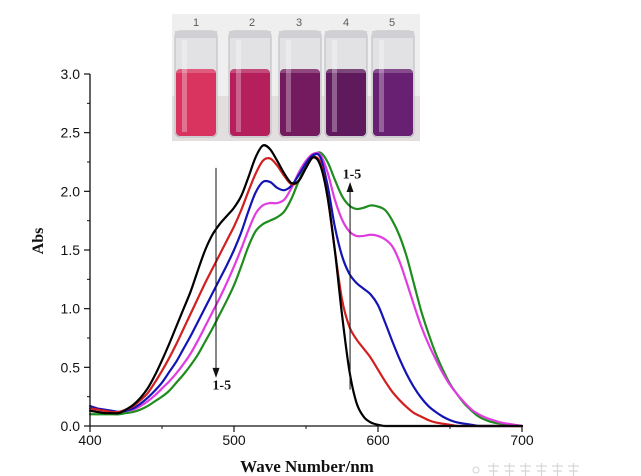 The height and width of the screenshot is (476, 641). Describe the element at coordinates (392, 23) in the screenshot. I see `vial-label: 5` at that location.